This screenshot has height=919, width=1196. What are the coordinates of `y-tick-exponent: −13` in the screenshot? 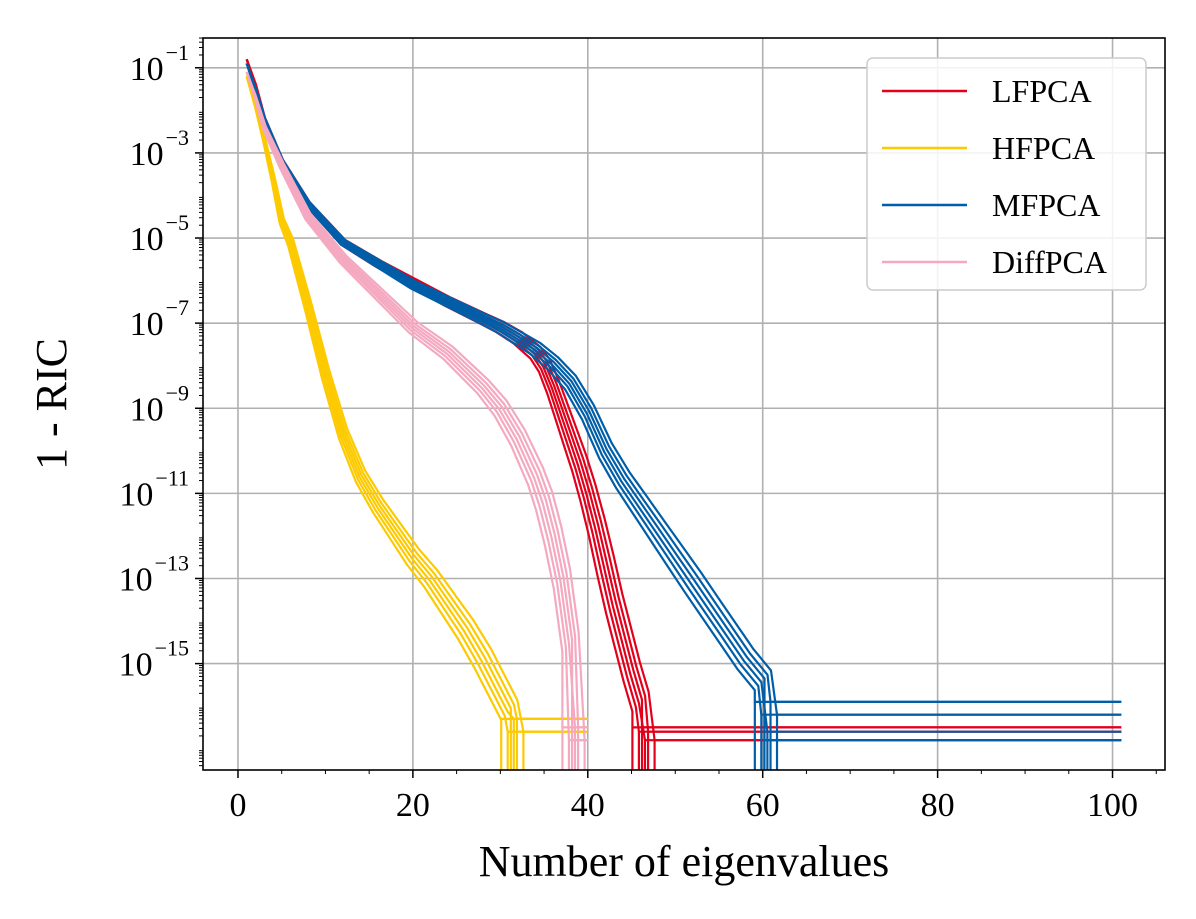 It's located at (172, 562).